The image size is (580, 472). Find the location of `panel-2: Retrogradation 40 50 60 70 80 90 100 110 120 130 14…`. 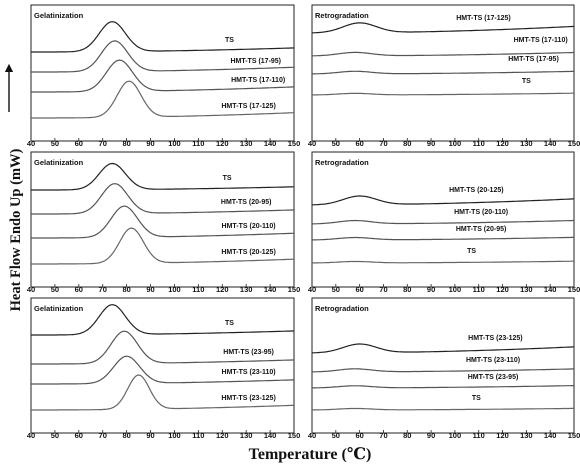

panel-2: Retrogradation 40 50 60 70 80 90 100 110 120 130 14… is located at coordinates (444, 76).